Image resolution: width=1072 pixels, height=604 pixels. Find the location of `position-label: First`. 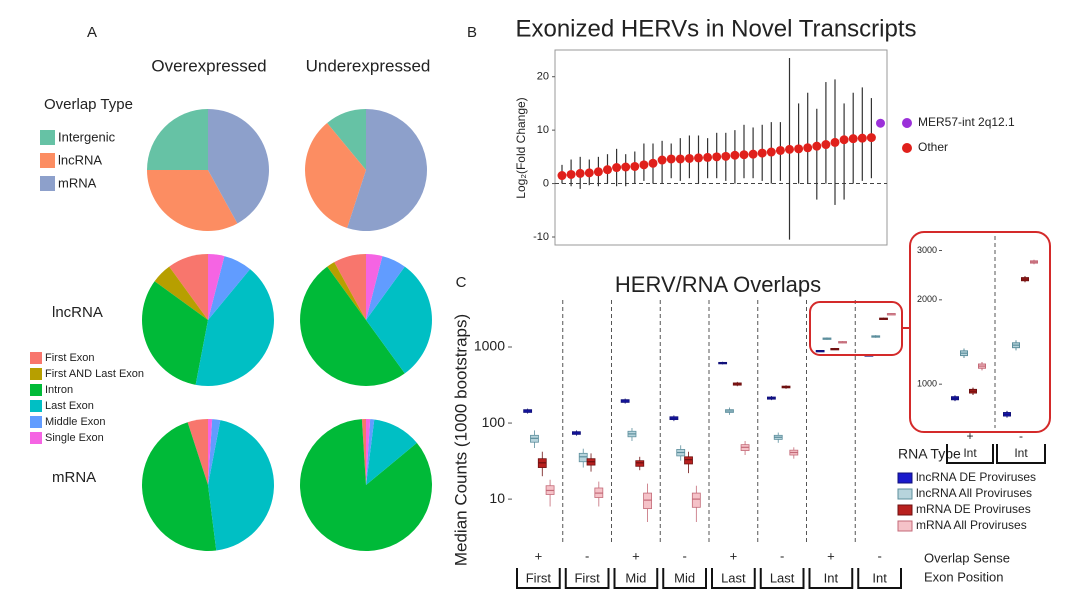

position-label: First is located at coordinates (539, 577).